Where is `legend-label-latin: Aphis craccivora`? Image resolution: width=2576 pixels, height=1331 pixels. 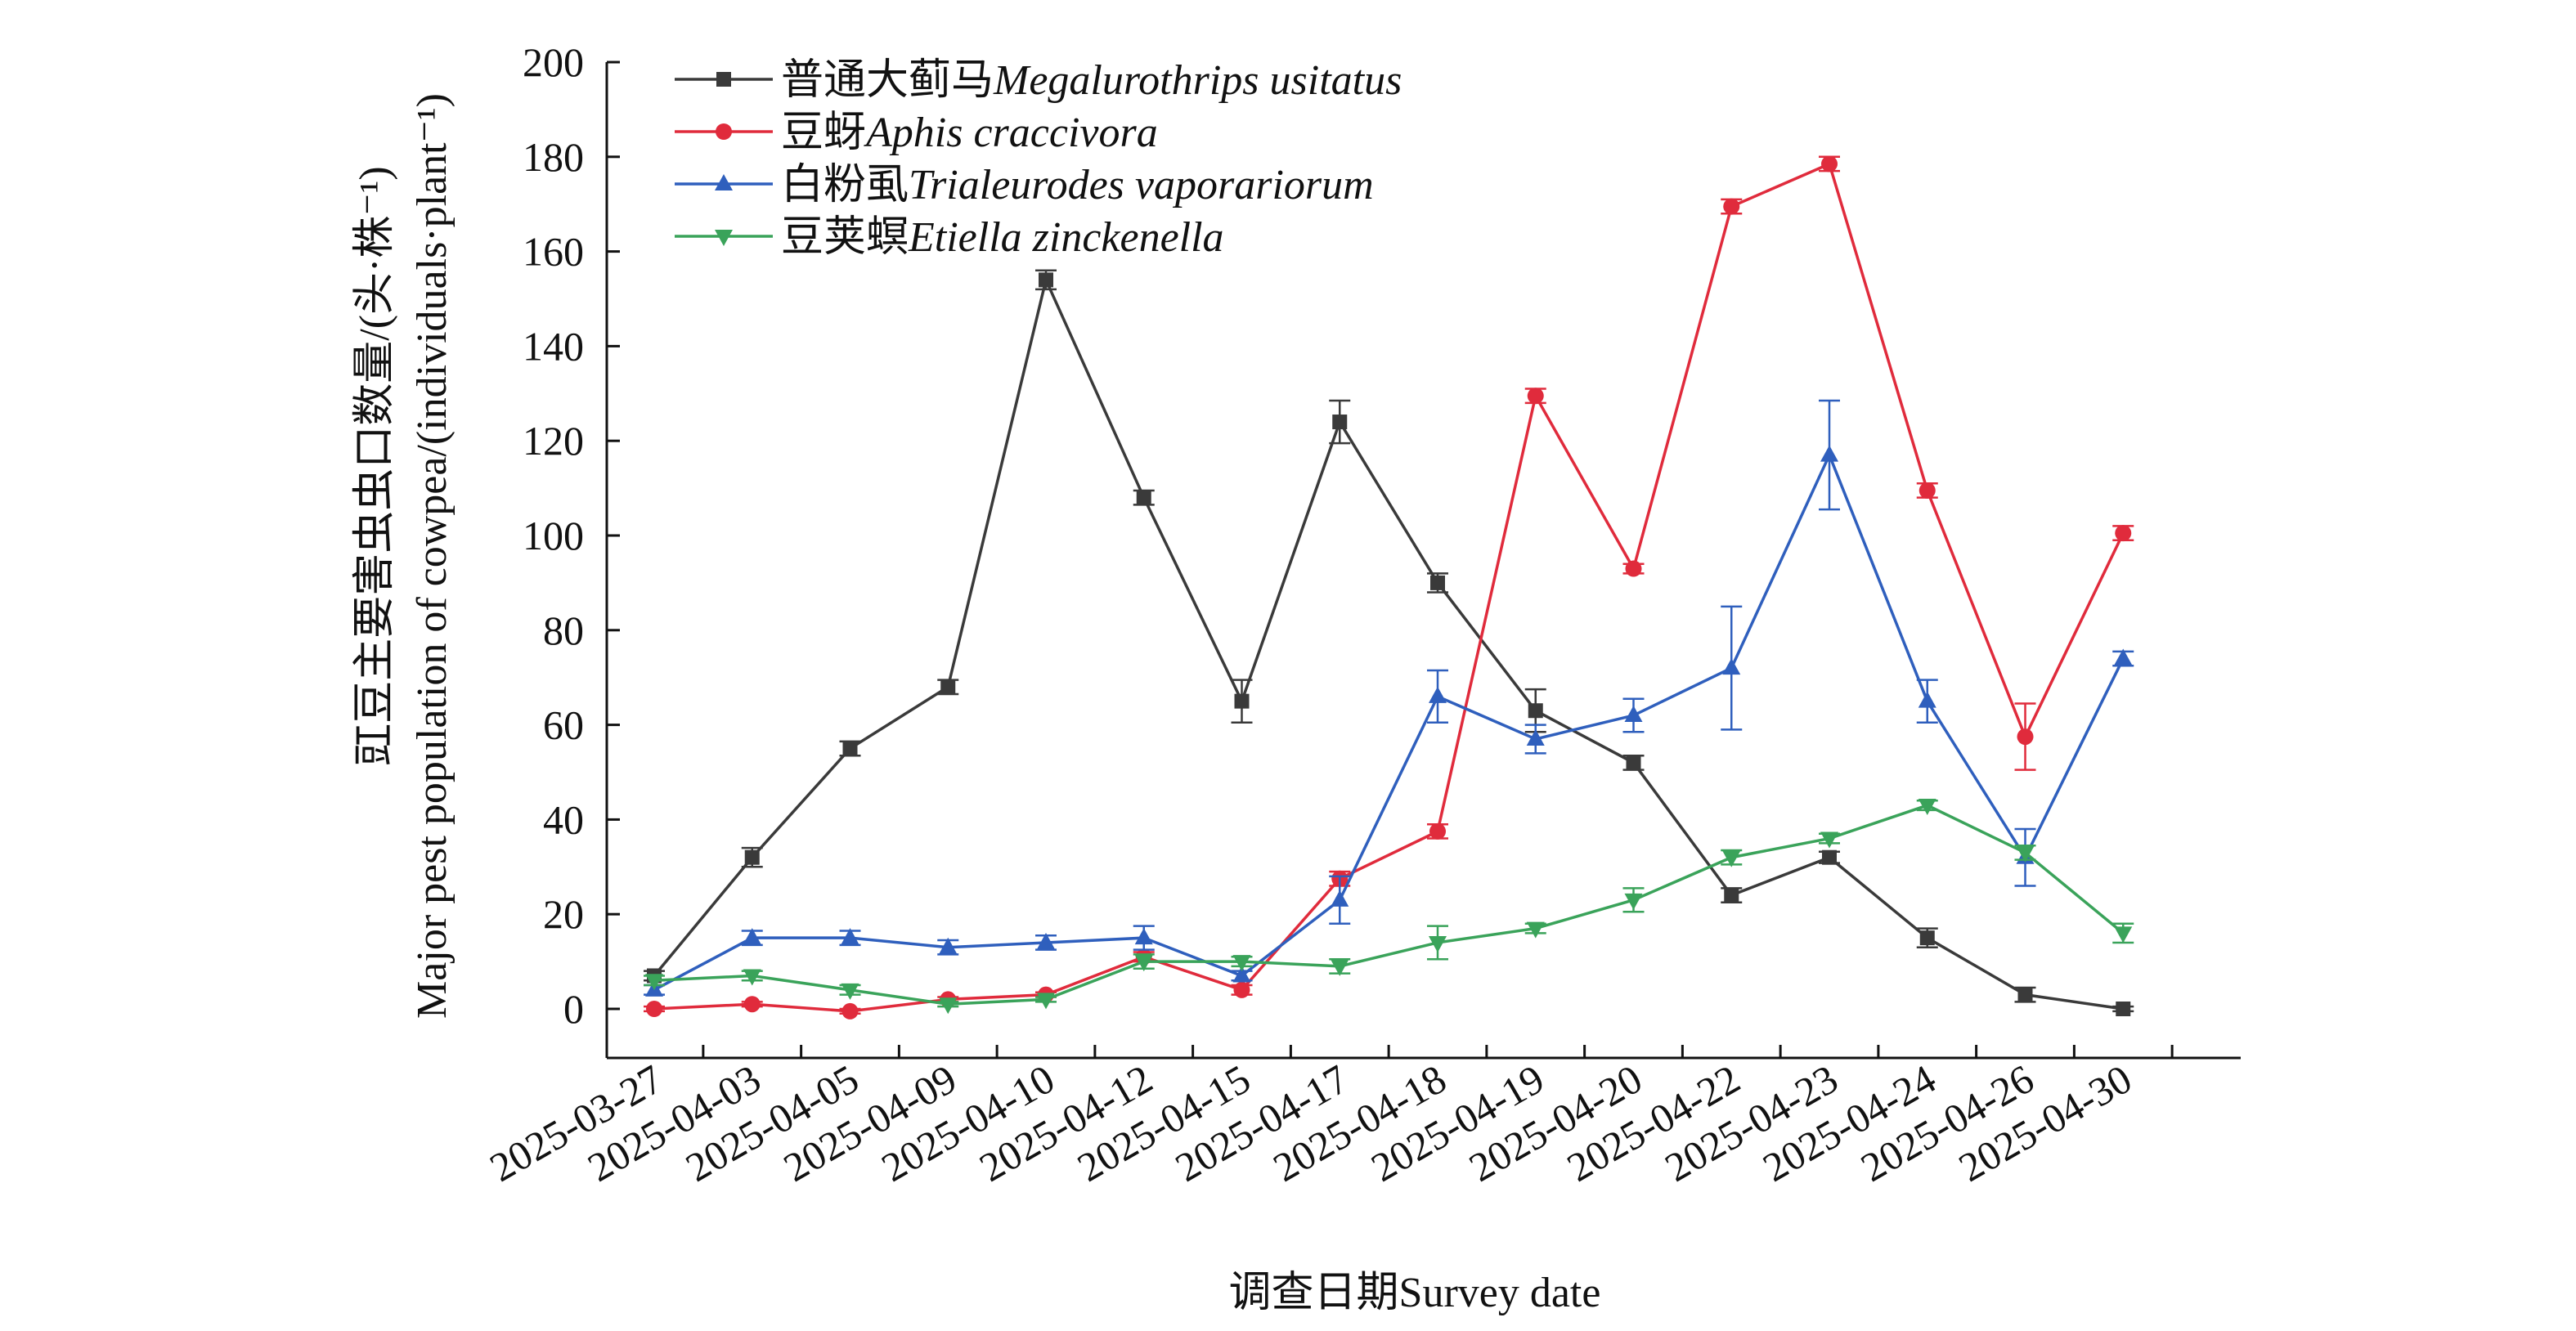 legend-label-latin: Aphis craccivora is located at coordinates (1011, 133).